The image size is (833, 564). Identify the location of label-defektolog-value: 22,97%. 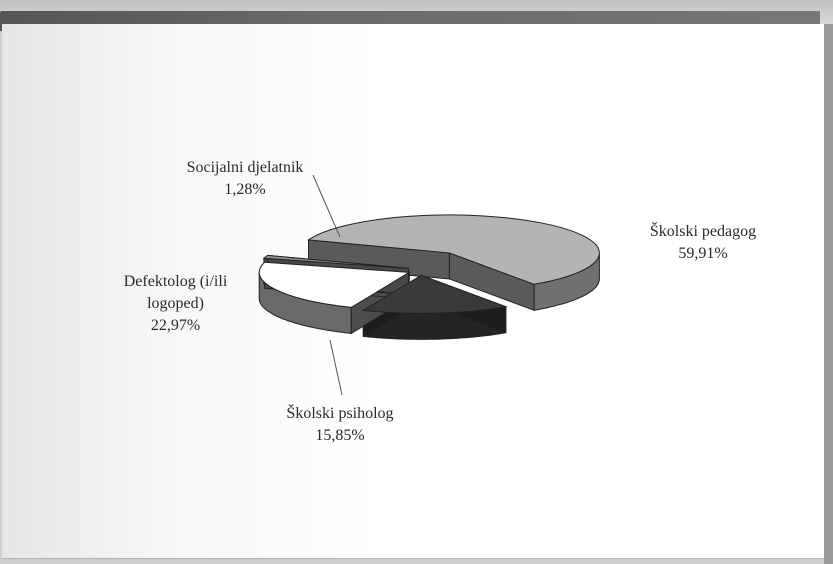
(175, 325).